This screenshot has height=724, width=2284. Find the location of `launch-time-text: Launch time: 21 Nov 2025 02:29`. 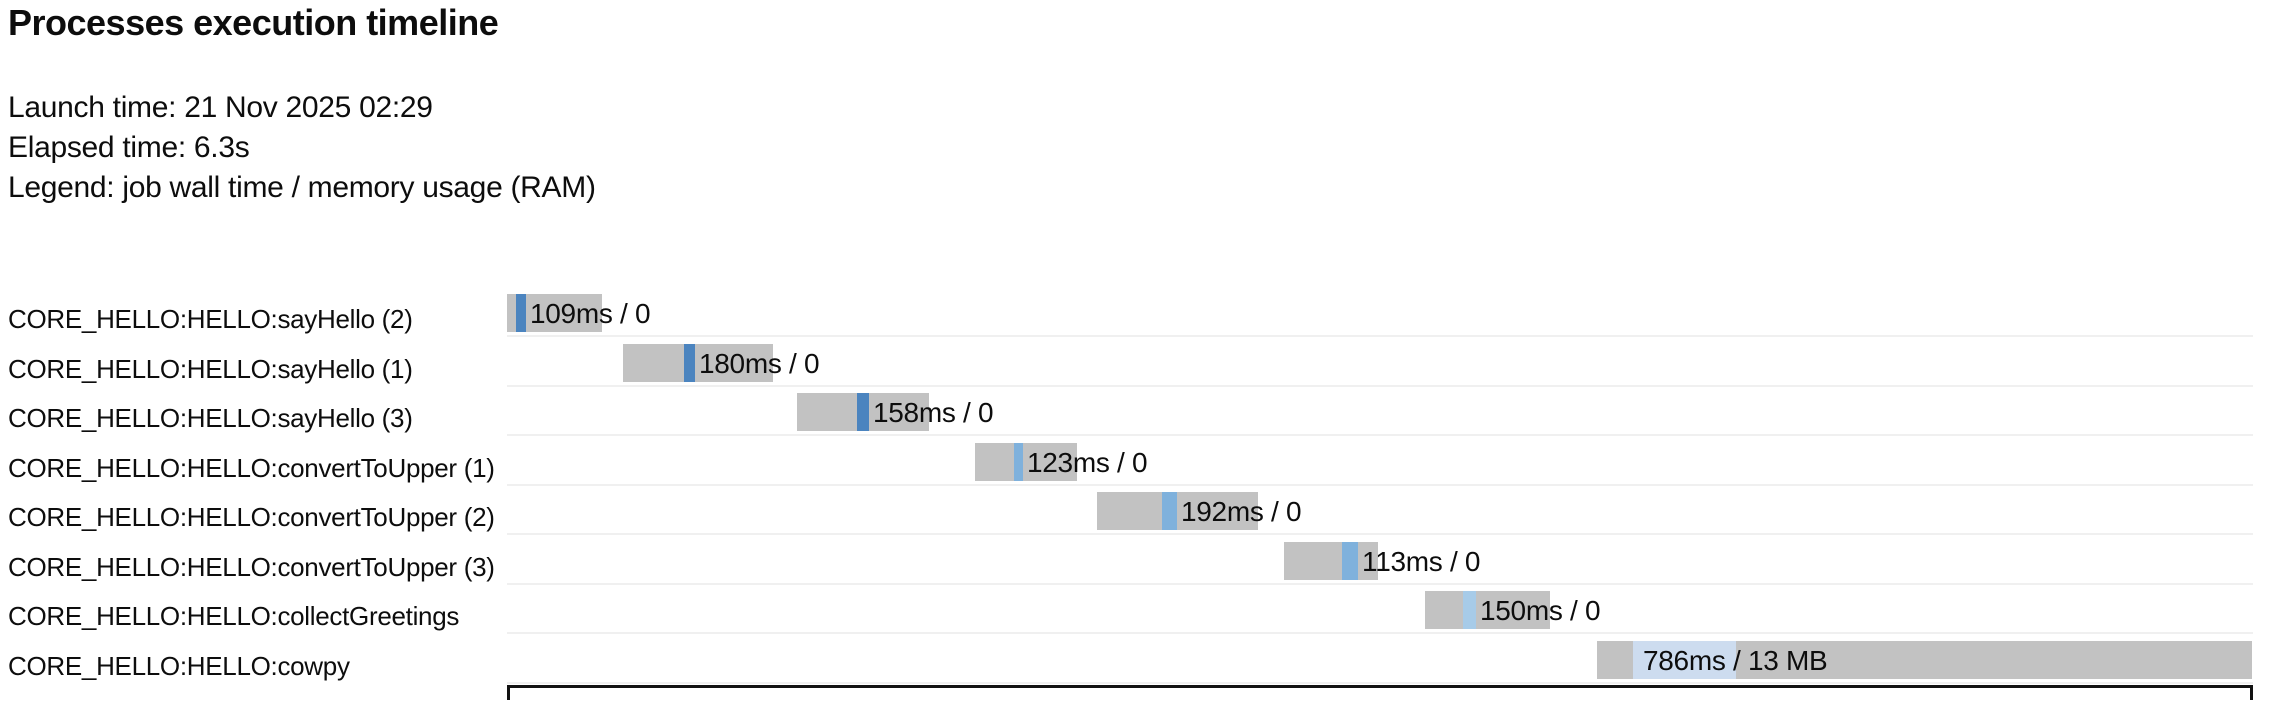

launch-time-text: Launch time: 21 Nov 2025 02:29 is located at coordinates (220, 107).